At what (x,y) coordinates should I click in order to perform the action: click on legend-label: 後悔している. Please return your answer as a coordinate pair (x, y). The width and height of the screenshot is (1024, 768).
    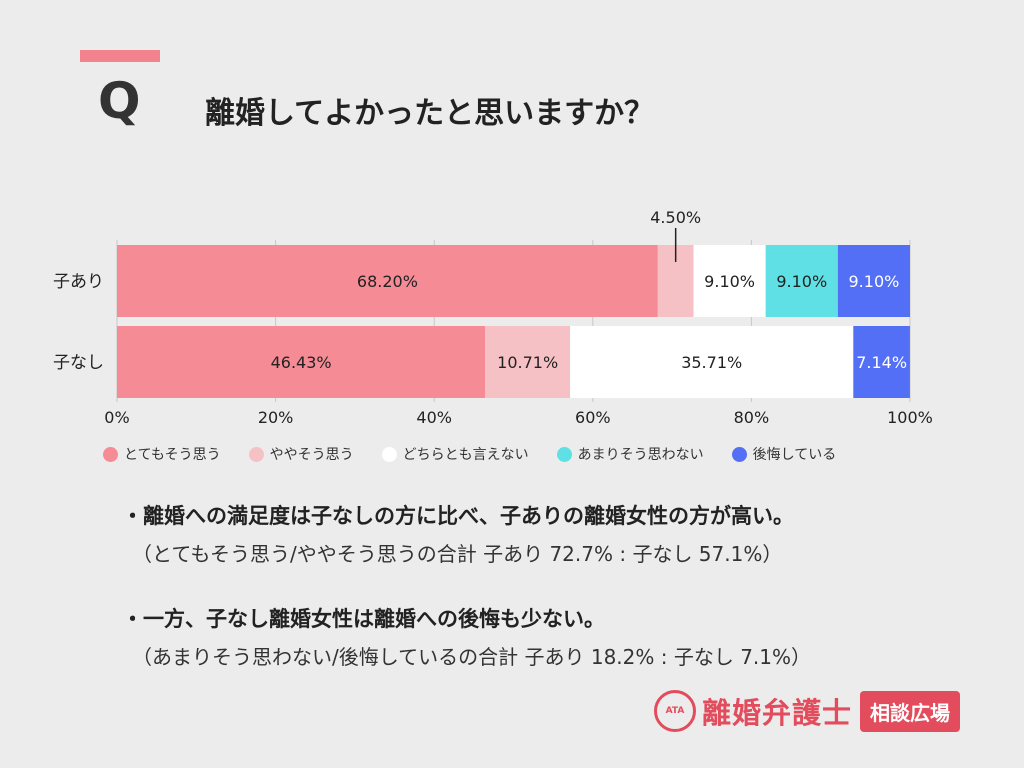
    Looking at the image, I should click on (794, 455).